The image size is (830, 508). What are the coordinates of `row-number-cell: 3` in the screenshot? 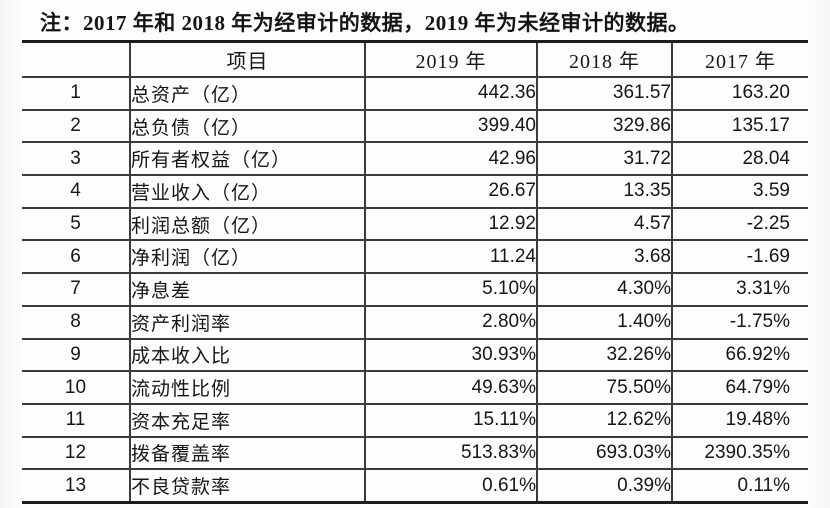 It's located at (76, 158).